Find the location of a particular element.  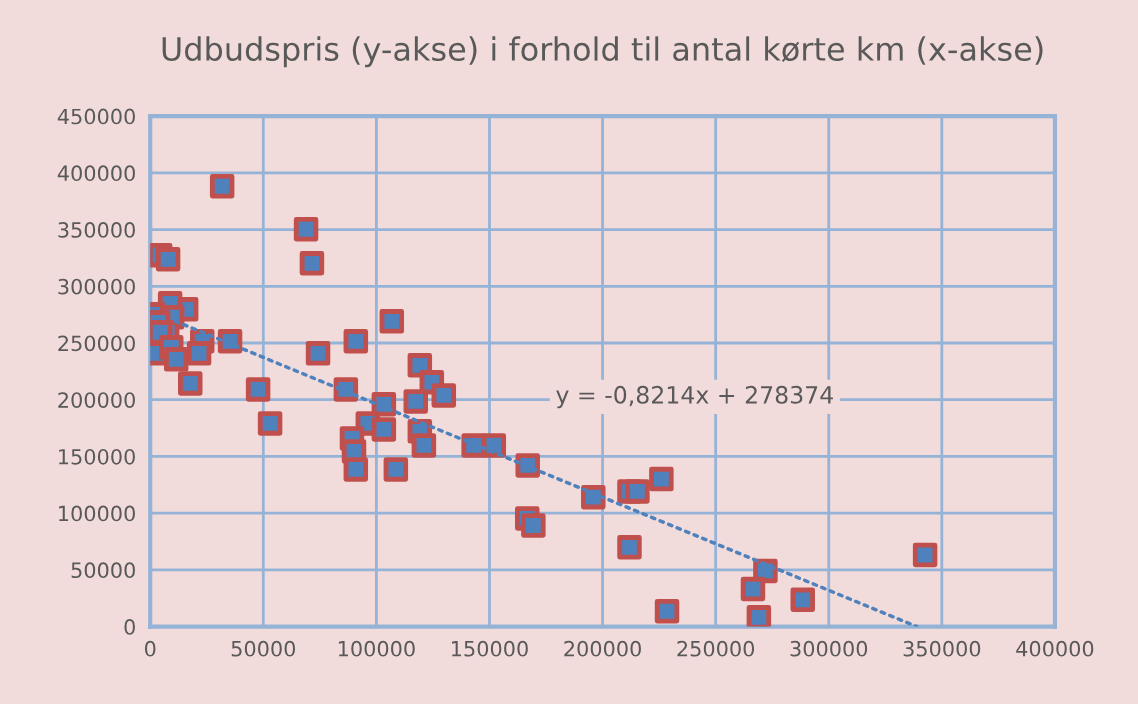

x-tick-label: 0 is located at coordinates (150, 648).